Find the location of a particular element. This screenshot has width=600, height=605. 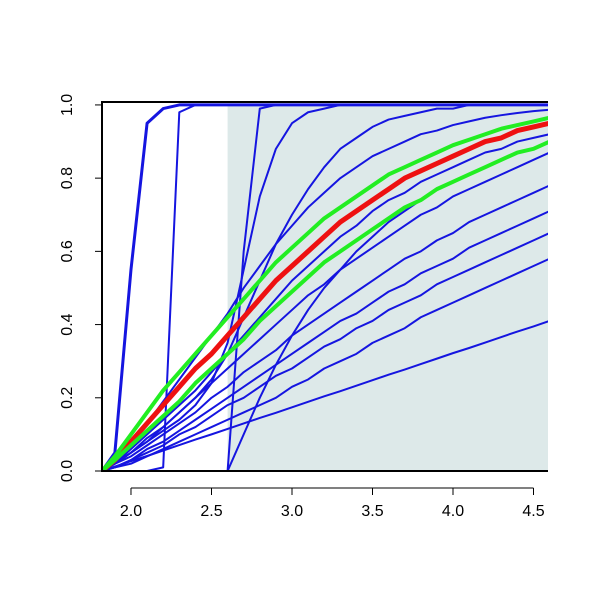

x-tick-label: 4.5 is located at coordinates (533, 511).